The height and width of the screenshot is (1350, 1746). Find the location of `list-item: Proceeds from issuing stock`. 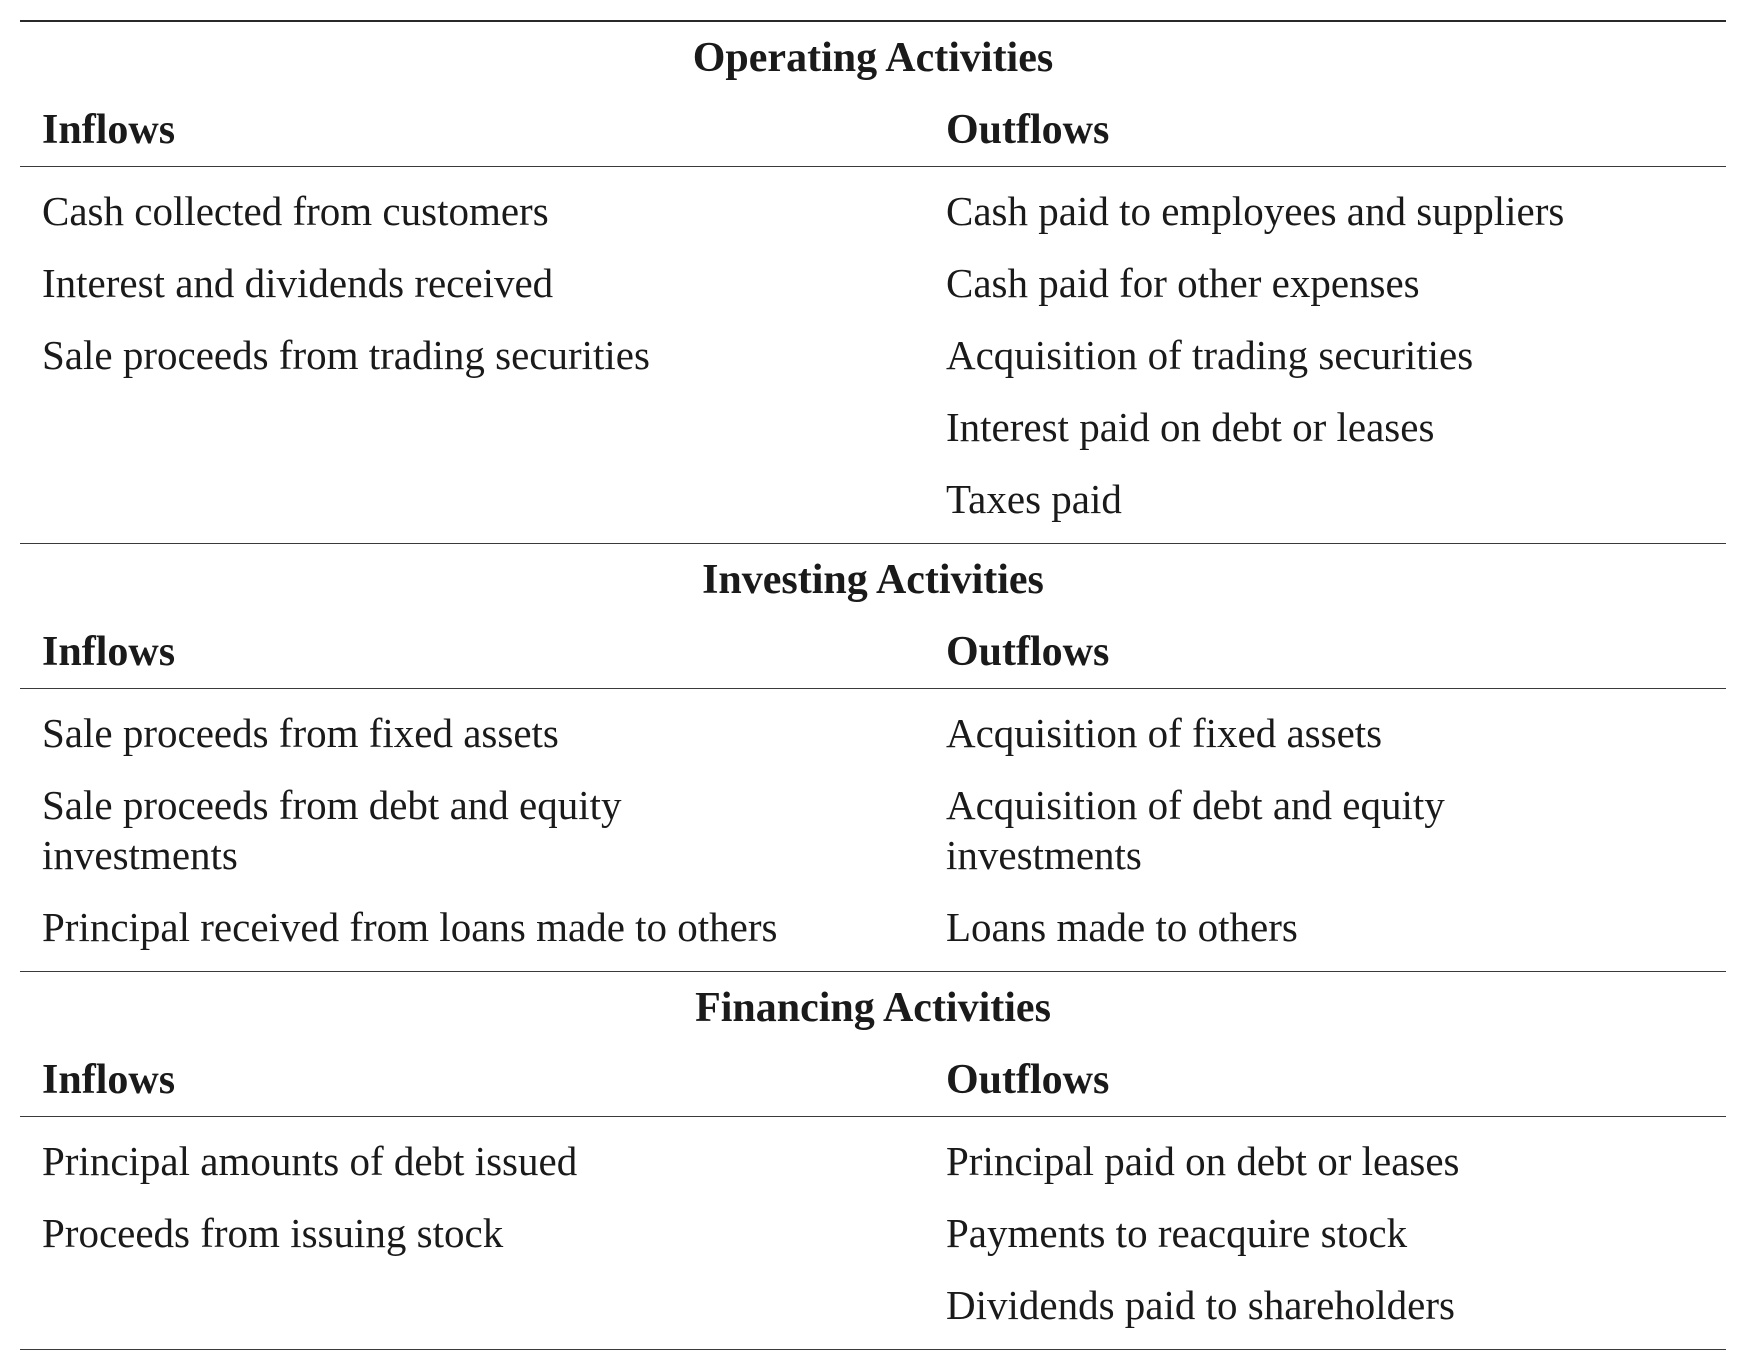

list-item: Proceeds from issuing stock is located at coordinates (273, 1233).